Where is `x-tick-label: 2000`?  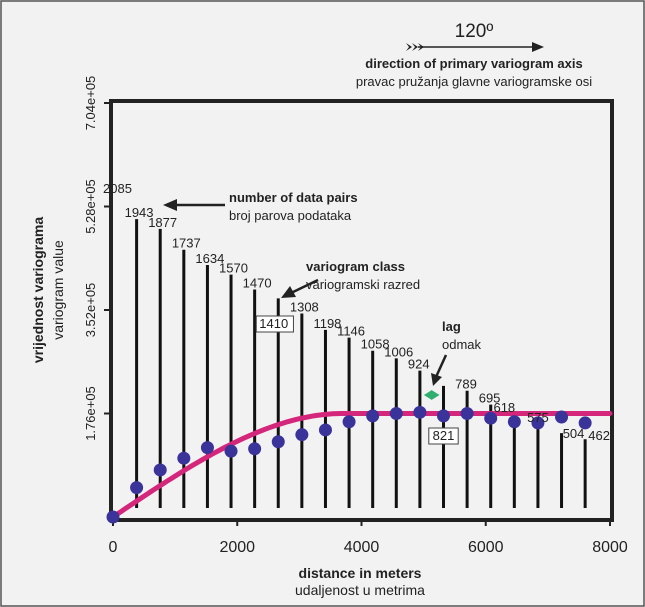
x-tick-label: 2000 is located at coordinates (237, 547).